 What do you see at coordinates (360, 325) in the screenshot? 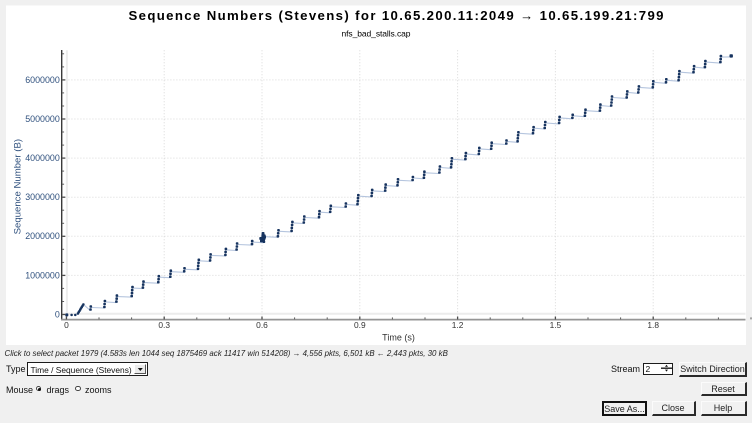
I see `svg-text: 0.9` at bounding box center [360, 325].